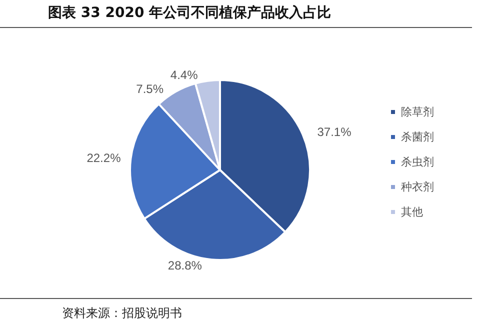 Image resolution: width=479 pixels, height=327 pixels. I want to click on legend-label: 除草剂, so click(417, 112).